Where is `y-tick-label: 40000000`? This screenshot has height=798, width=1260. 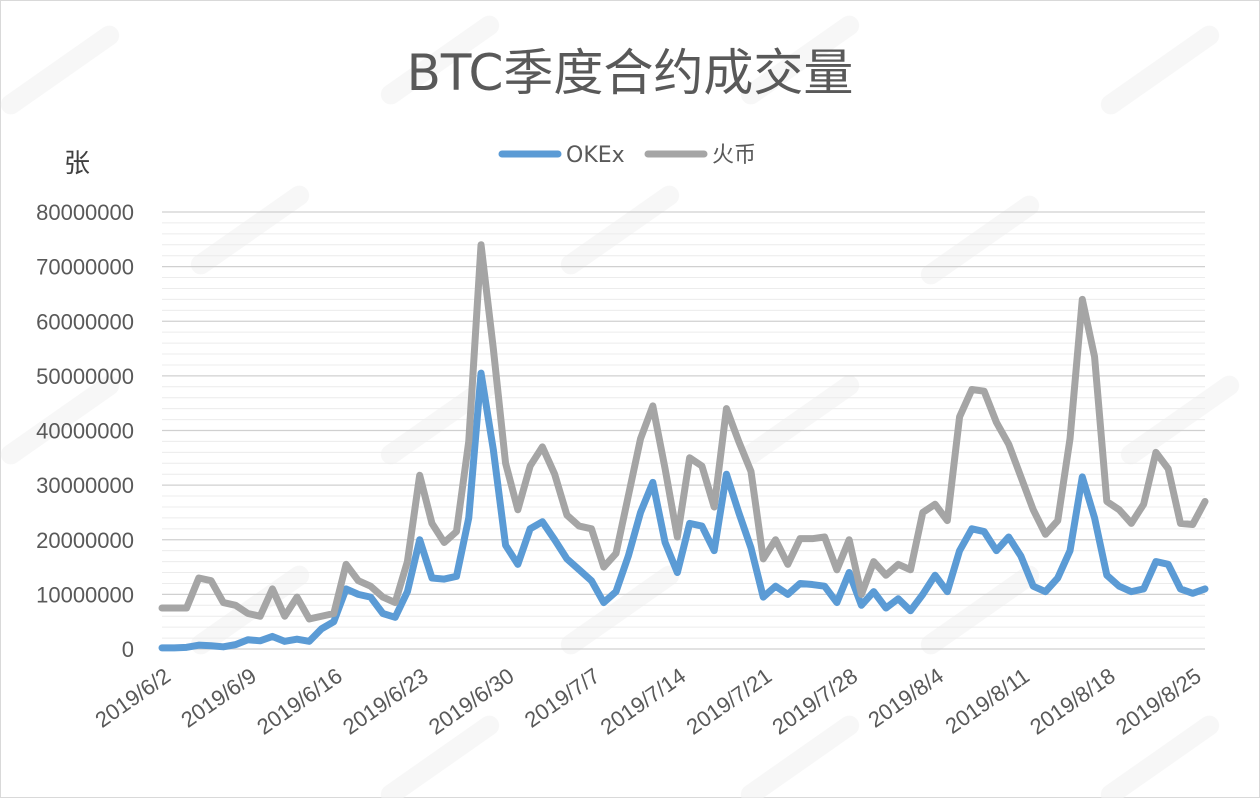
y-tick-label: 40000000 is located at coordinates (85, 431).